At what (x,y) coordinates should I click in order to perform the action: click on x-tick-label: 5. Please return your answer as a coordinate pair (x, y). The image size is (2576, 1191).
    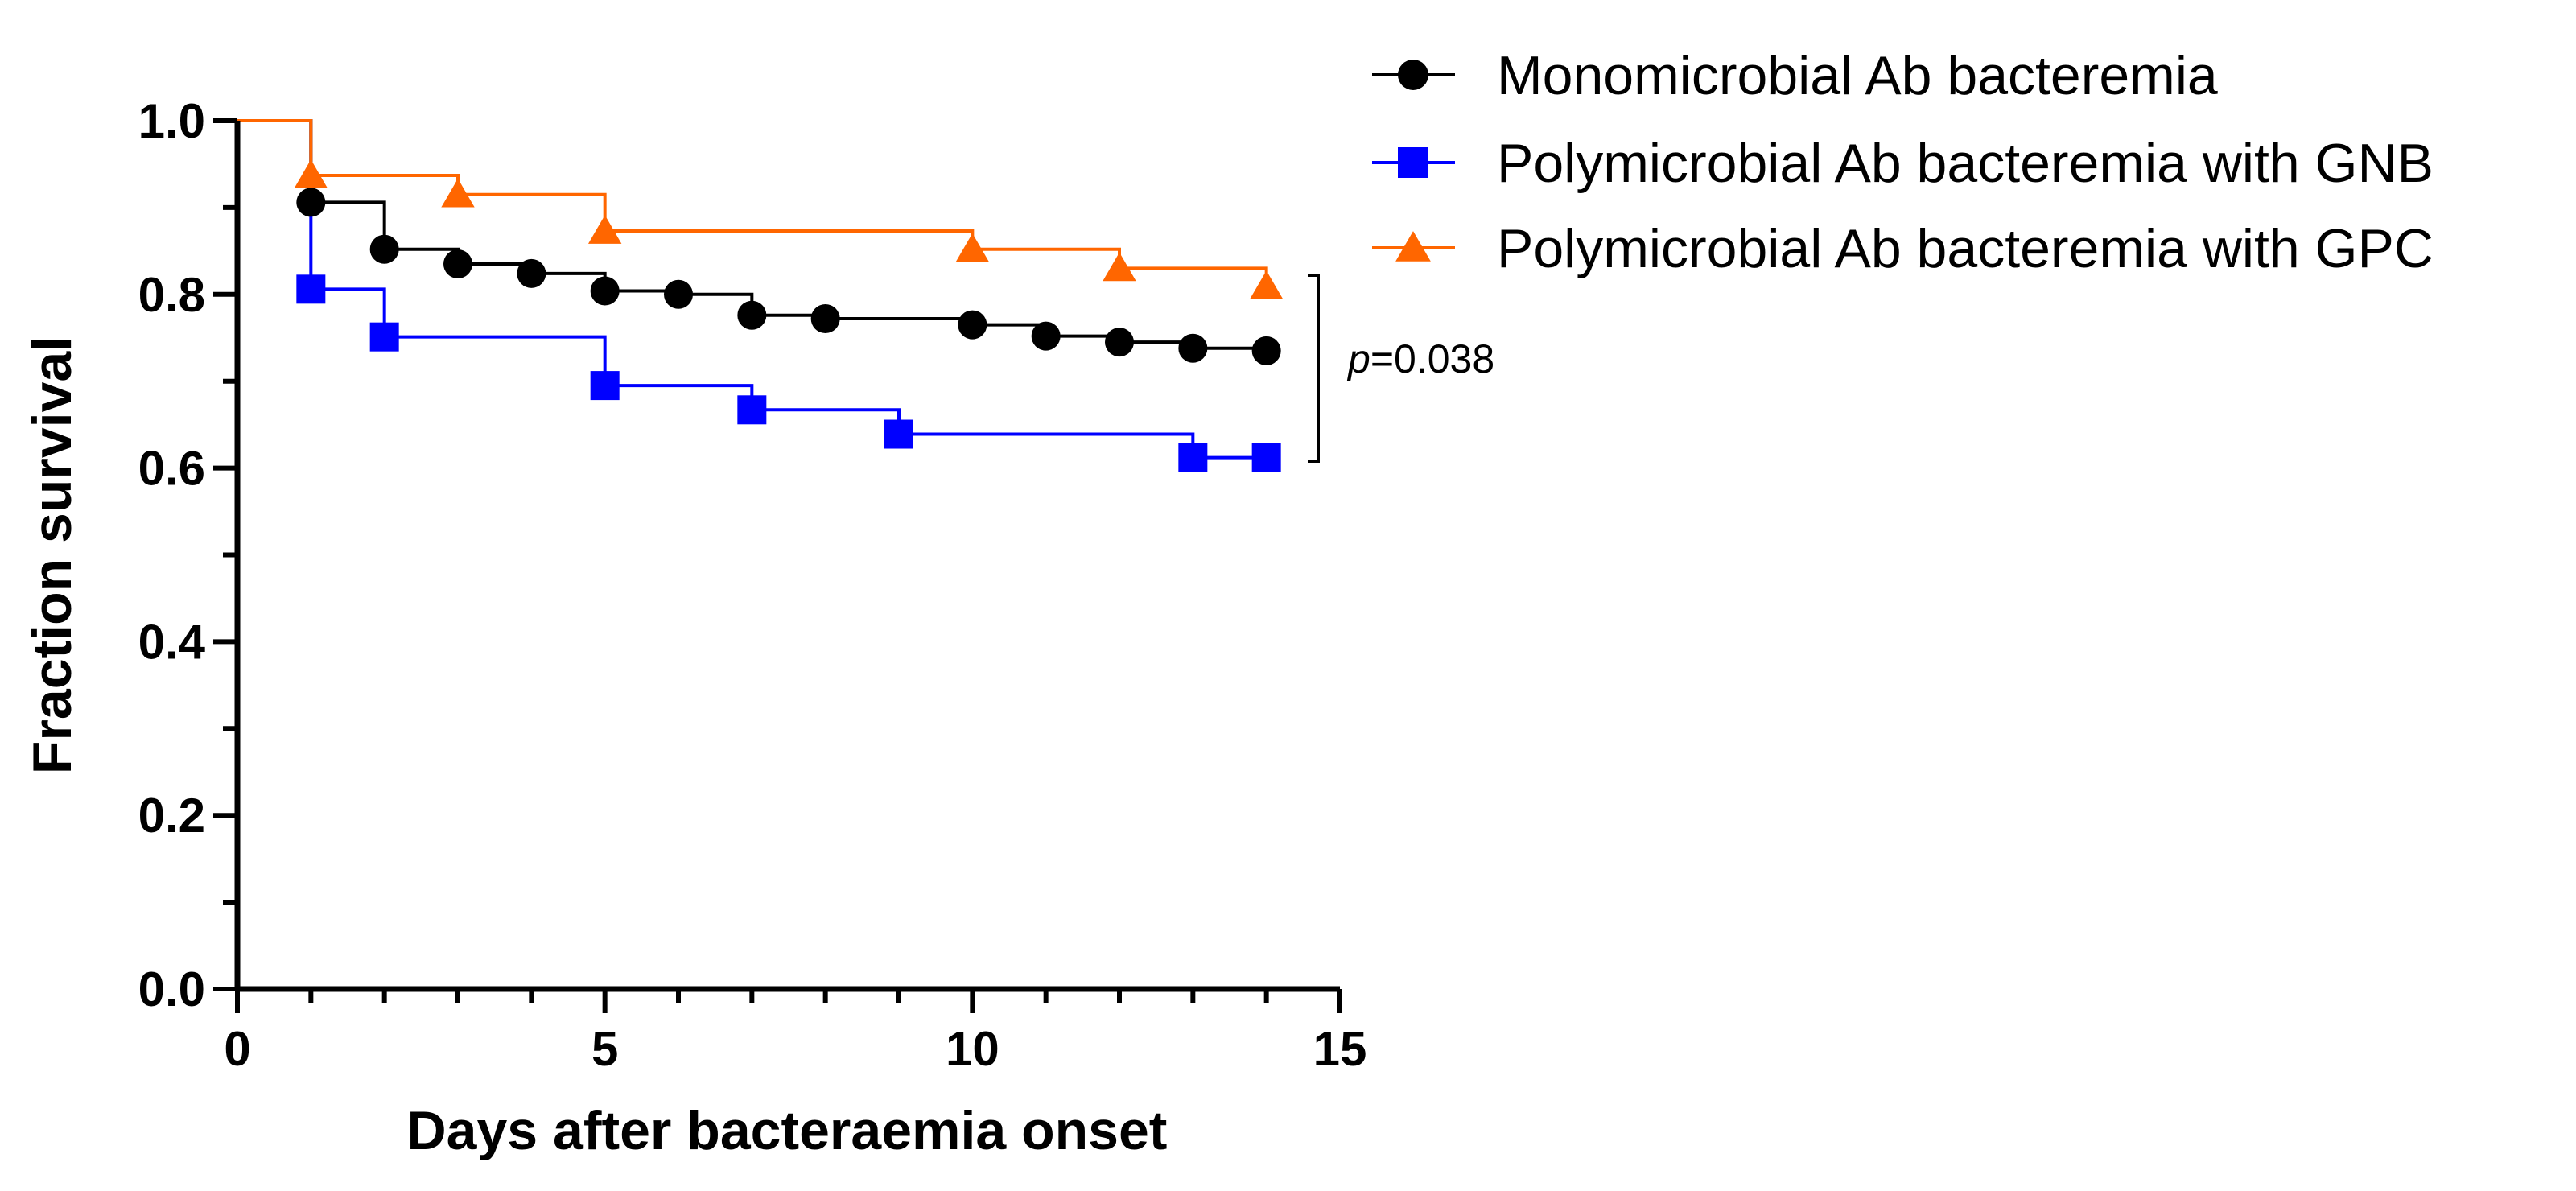
    Looking at the image, I should click on (604, 1049).